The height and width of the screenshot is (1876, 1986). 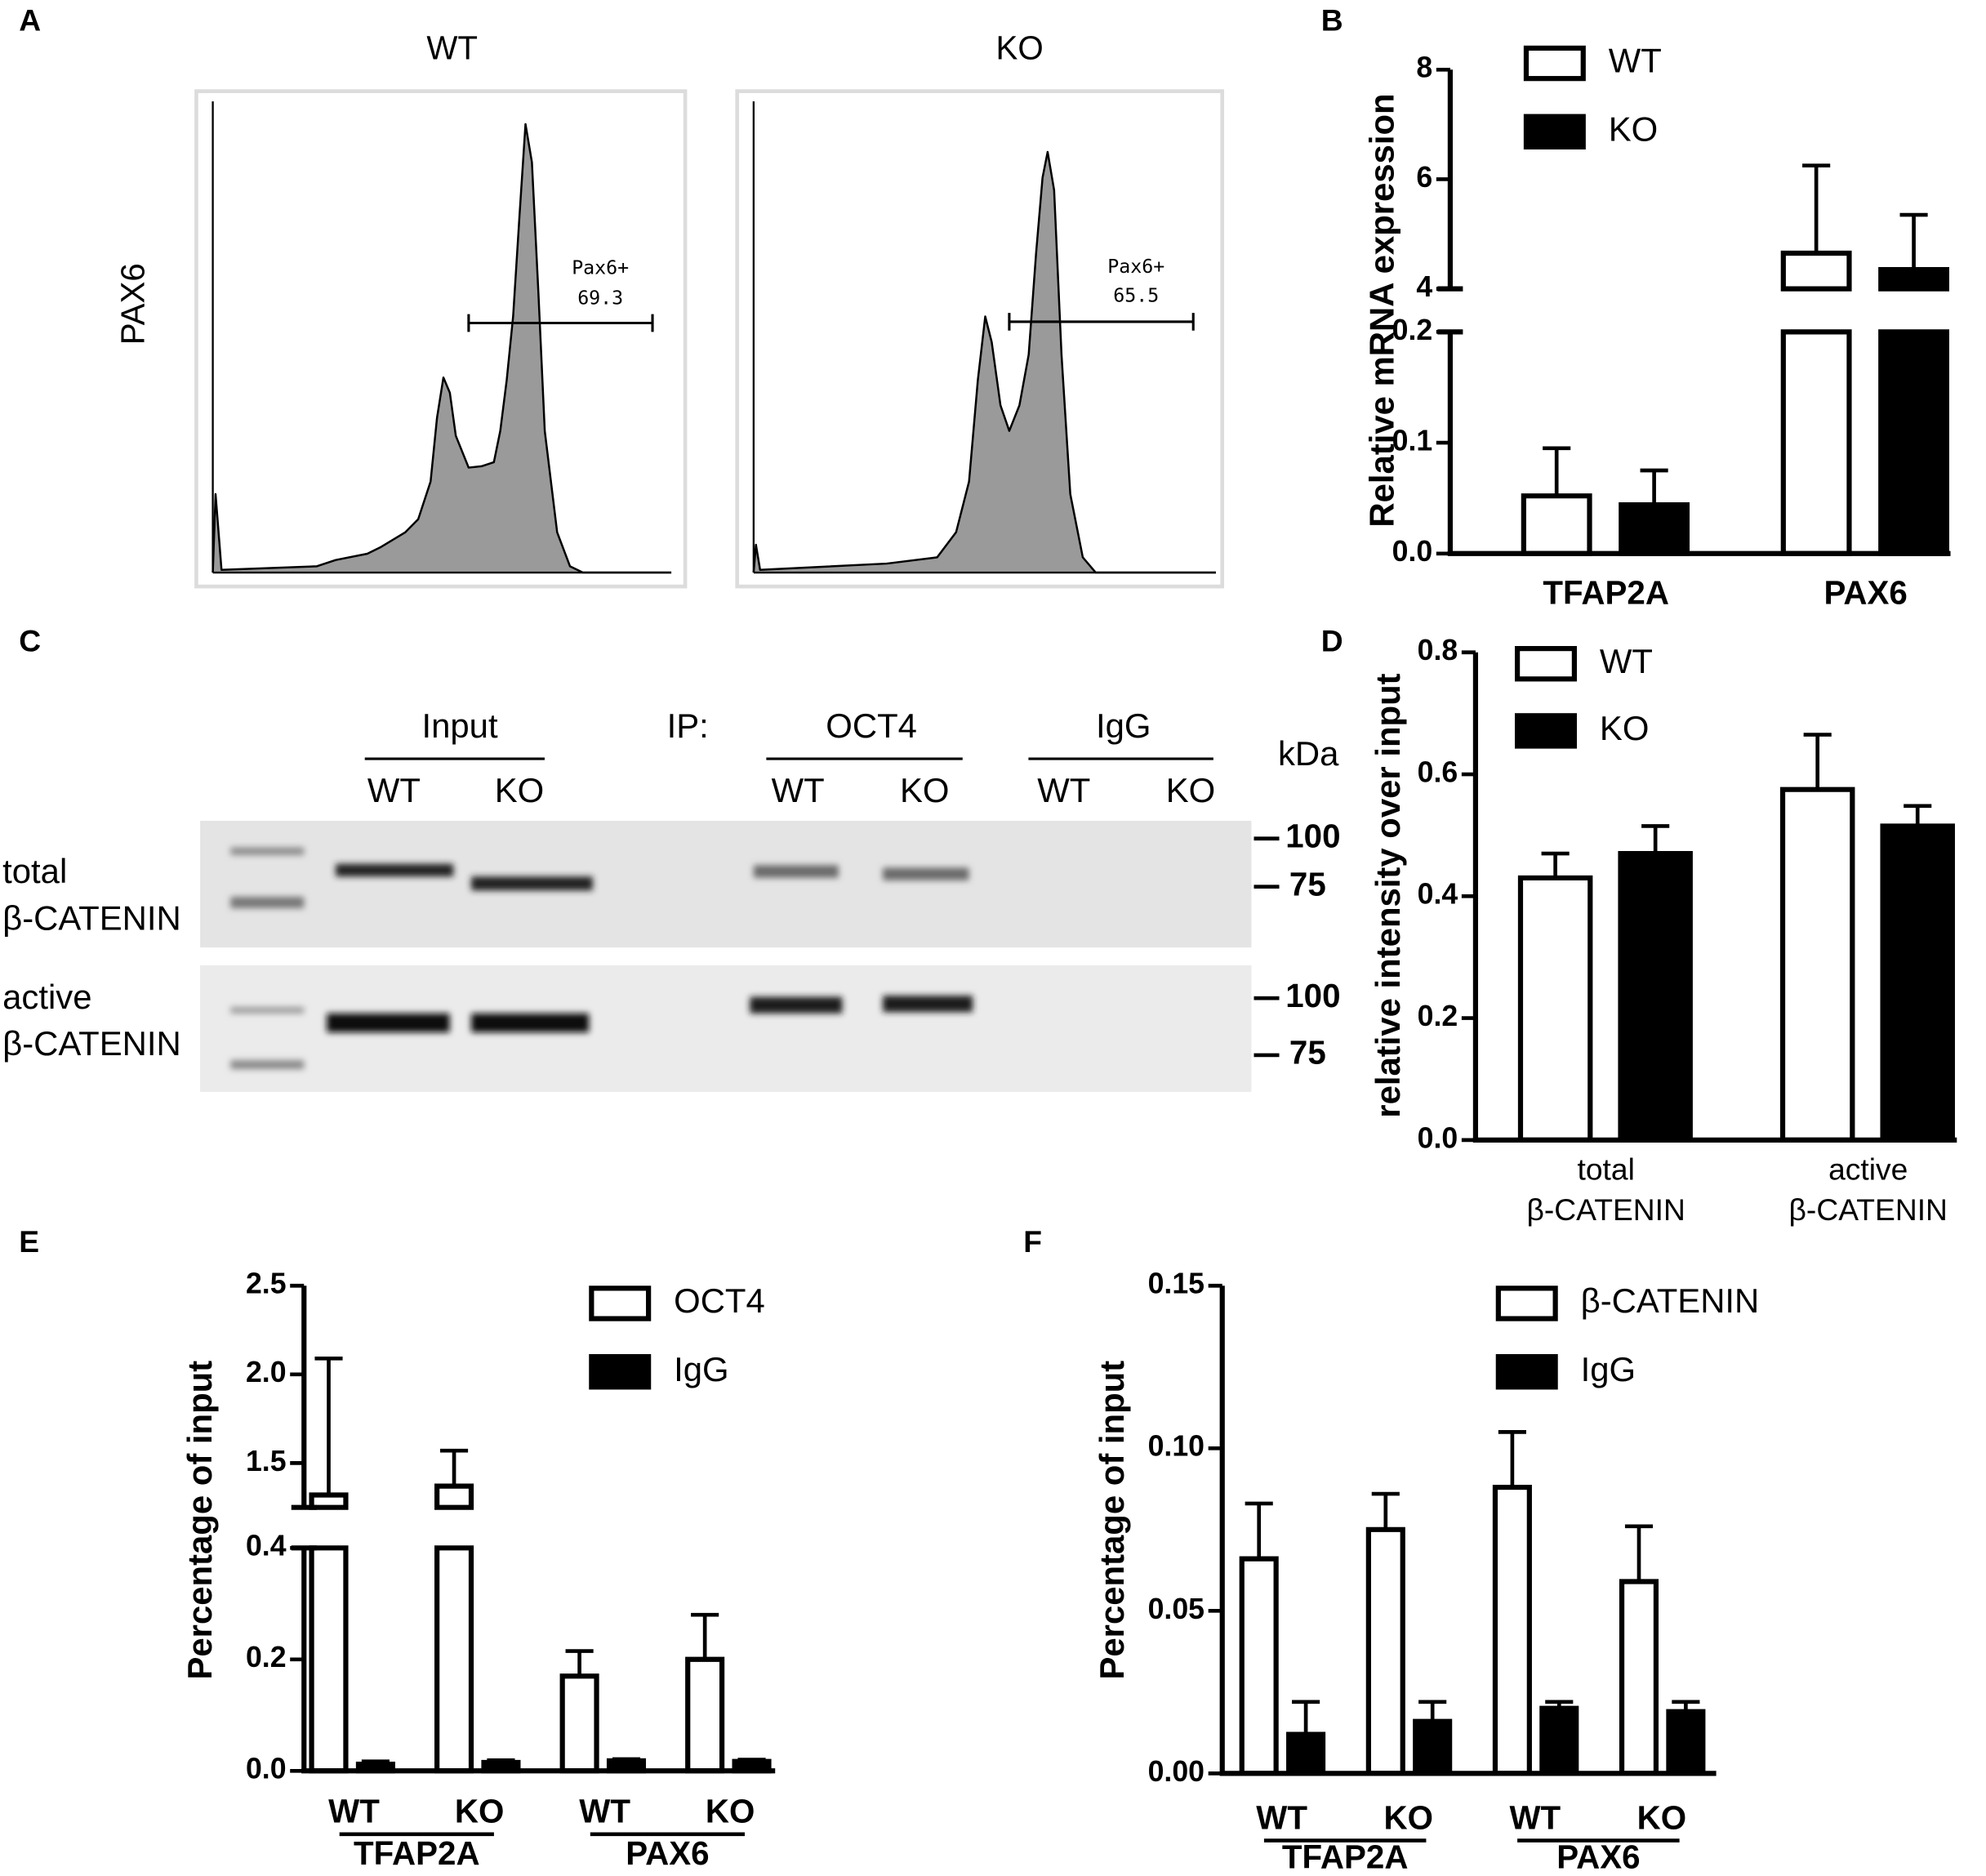 What do you see at coordinates (1633, 128) in the screenshot?
I see `legend-label: KO` at bounding box center [1633, 128].